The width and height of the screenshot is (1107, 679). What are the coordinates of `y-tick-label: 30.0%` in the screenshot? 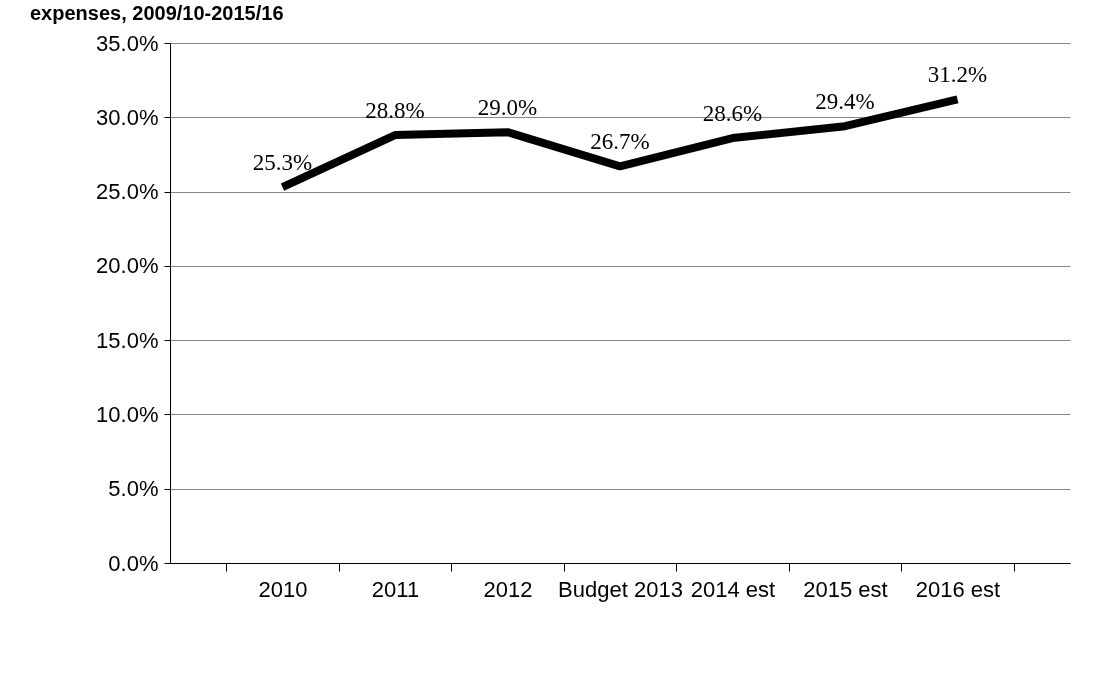 It's located at (127, 117).